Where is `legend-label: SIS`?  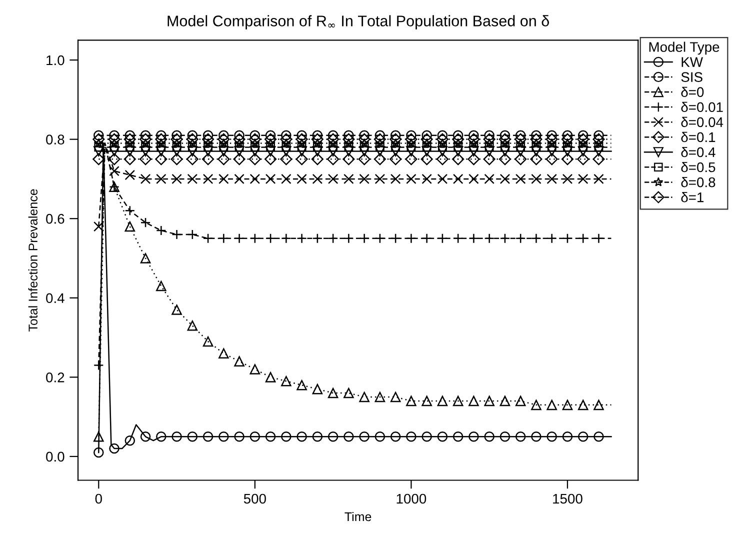
legend-label: SIS is located at coordinates (691, 77).